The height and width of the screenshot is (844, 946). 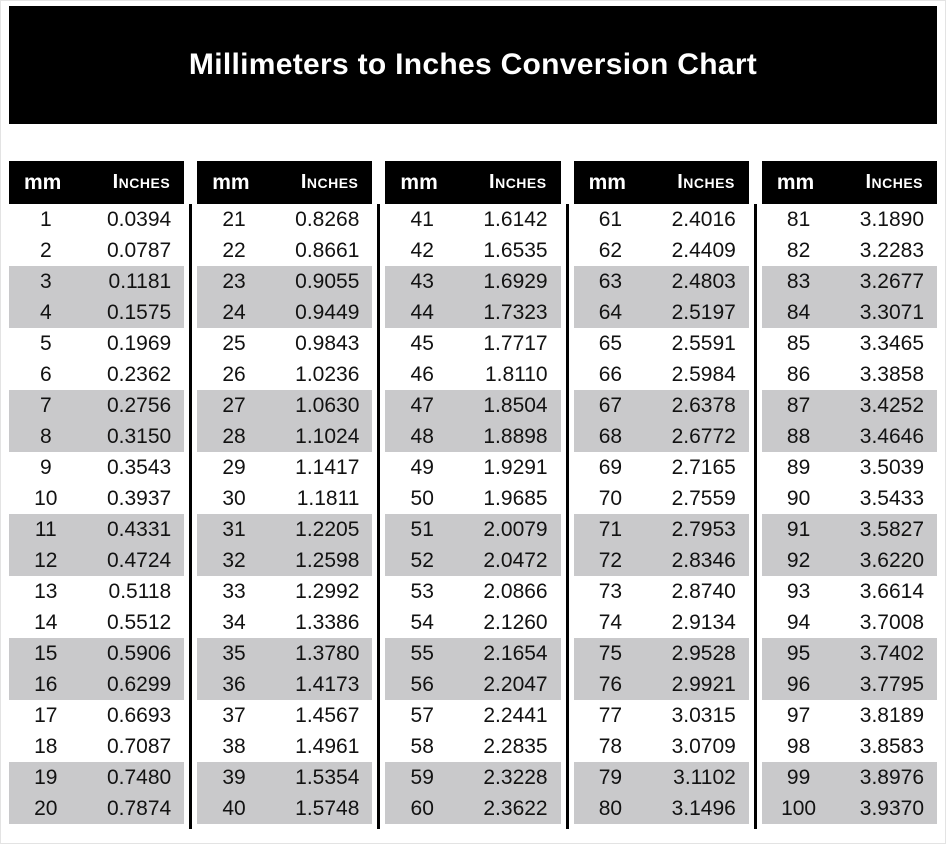 What do you see at coordinates (139, 653) in the screenshot?
I see `inches-value: 0.5906` at bounding box center [139, 653].